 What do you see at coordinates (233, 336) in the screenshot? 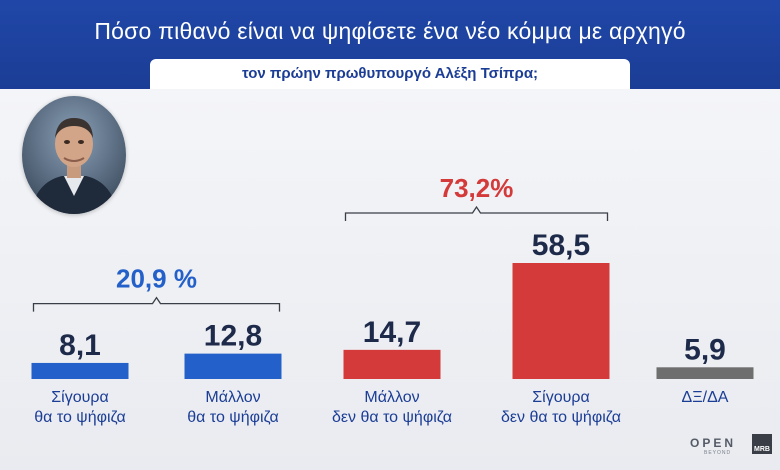
I see `value-label-1: 12,8` at bounding box center [233, 336].